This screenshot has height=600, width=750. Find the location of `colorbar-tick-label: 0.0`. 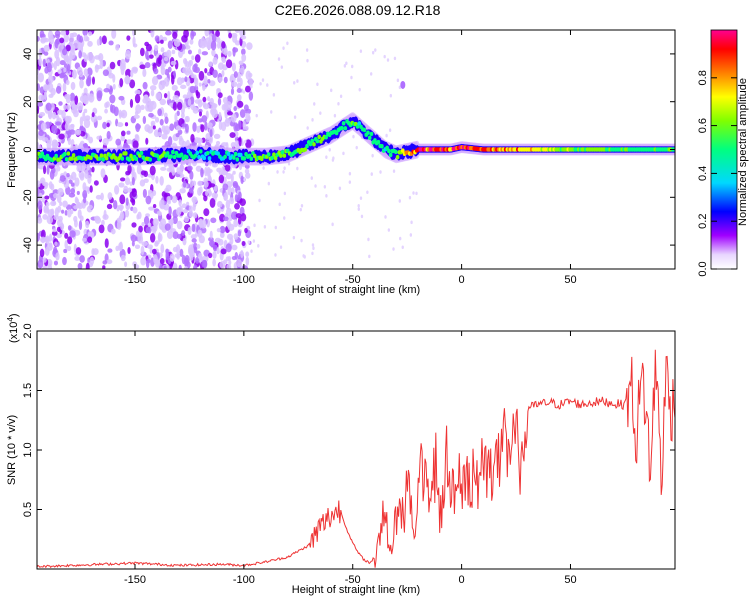

colorbar-tick-label: 0.0 is located at coordinates (703, 268).